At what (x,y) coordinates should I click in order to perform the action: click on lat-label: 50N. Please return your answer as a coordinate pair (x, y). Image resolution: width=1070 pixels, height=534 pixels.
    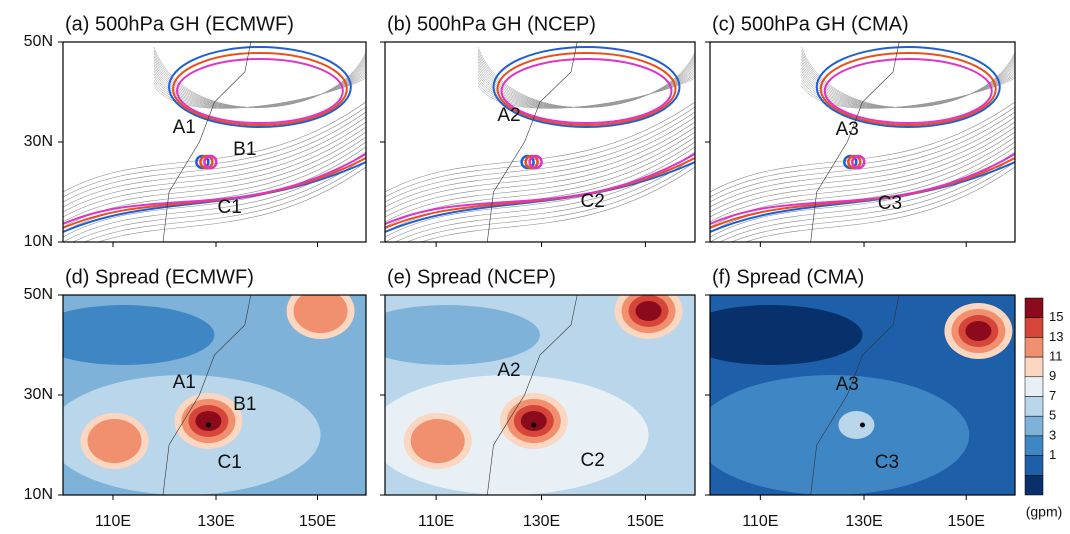
    Looking at the image, I should click on (38, 41).